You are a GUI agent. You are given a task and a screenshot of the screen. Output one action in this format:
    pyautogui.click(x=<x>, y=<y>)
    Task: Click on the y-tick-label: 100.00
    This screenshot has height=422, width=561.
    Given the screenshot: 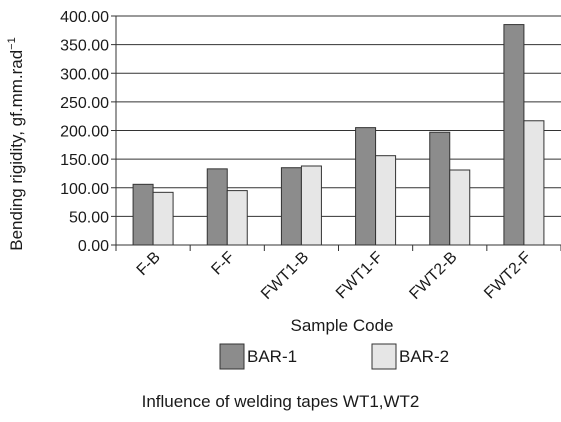 What is the action you would take?
    pyautogui.click(x=84, y=189)
    